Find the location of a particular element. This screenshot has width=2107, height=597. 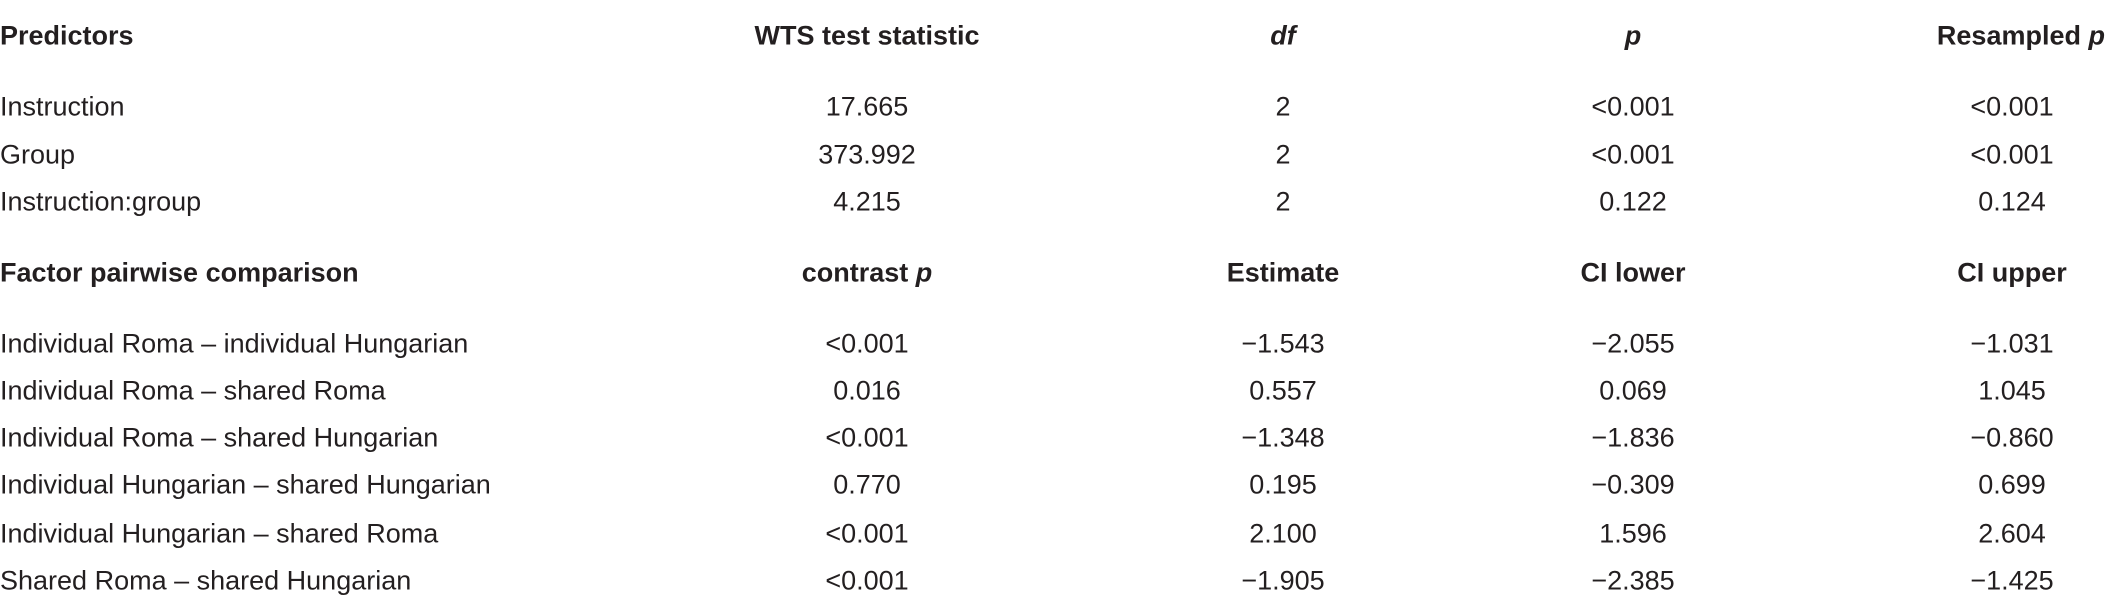

header-text: Predictors is located at coordinates (67, 35).